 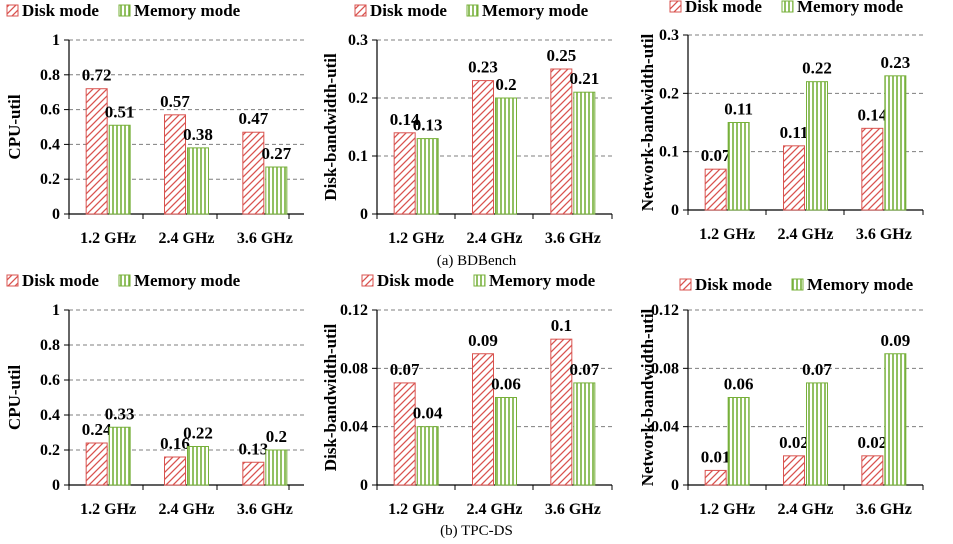 I want to click on data-label-memory: 0.23, so click(x=895, y=62).